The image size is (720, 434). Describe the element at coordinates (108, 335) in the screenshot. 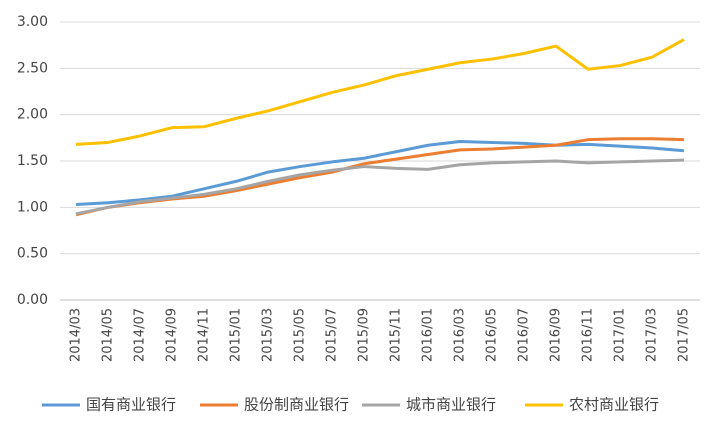

I see `x-tick-label: 2014/05` at that location.